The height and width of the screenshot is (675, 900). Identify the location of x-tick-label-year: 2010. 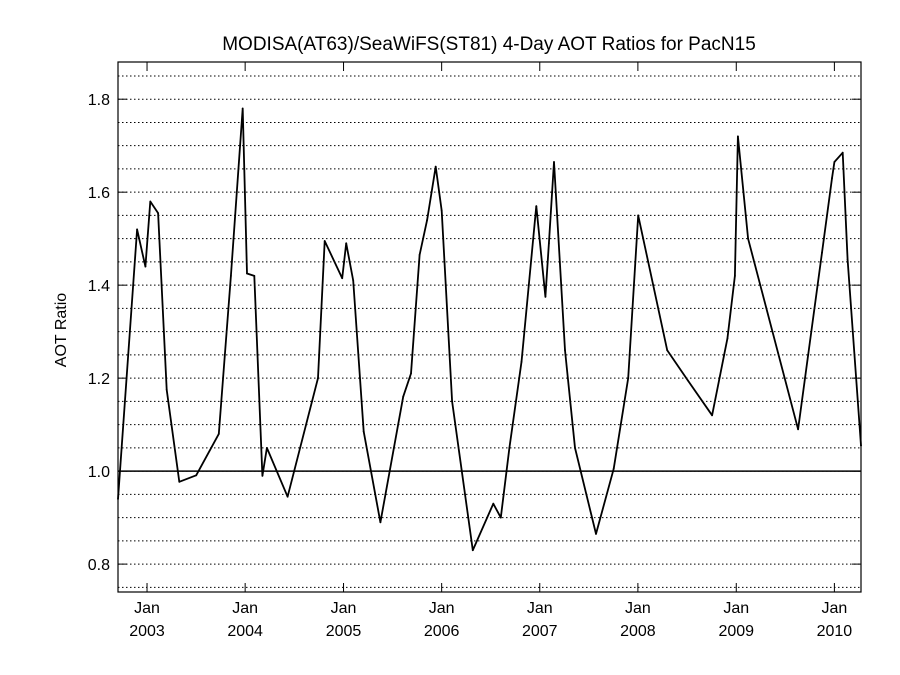
(835, 631).